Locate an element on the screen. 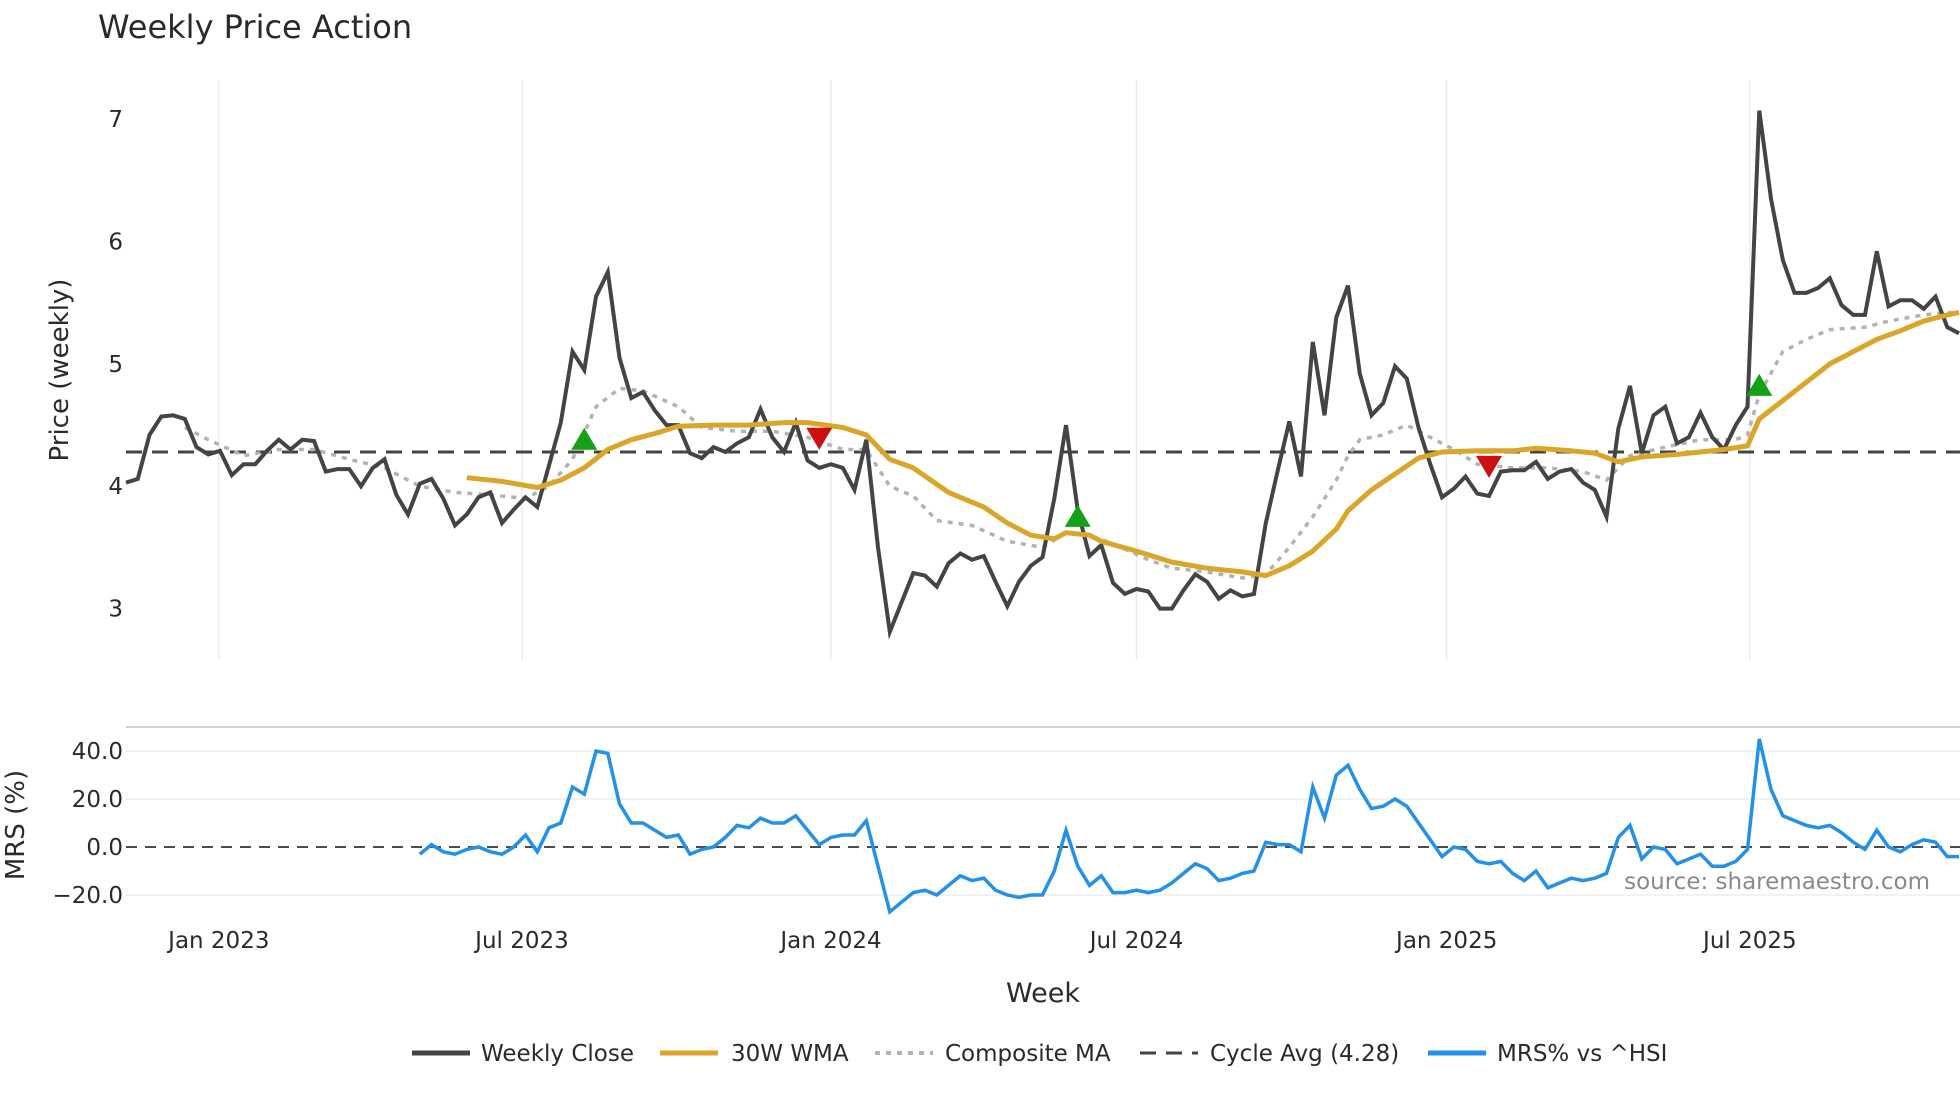 The width and height of the screenshot is (1960, 1102). mrs-line is located at coordinates (1188, 826).